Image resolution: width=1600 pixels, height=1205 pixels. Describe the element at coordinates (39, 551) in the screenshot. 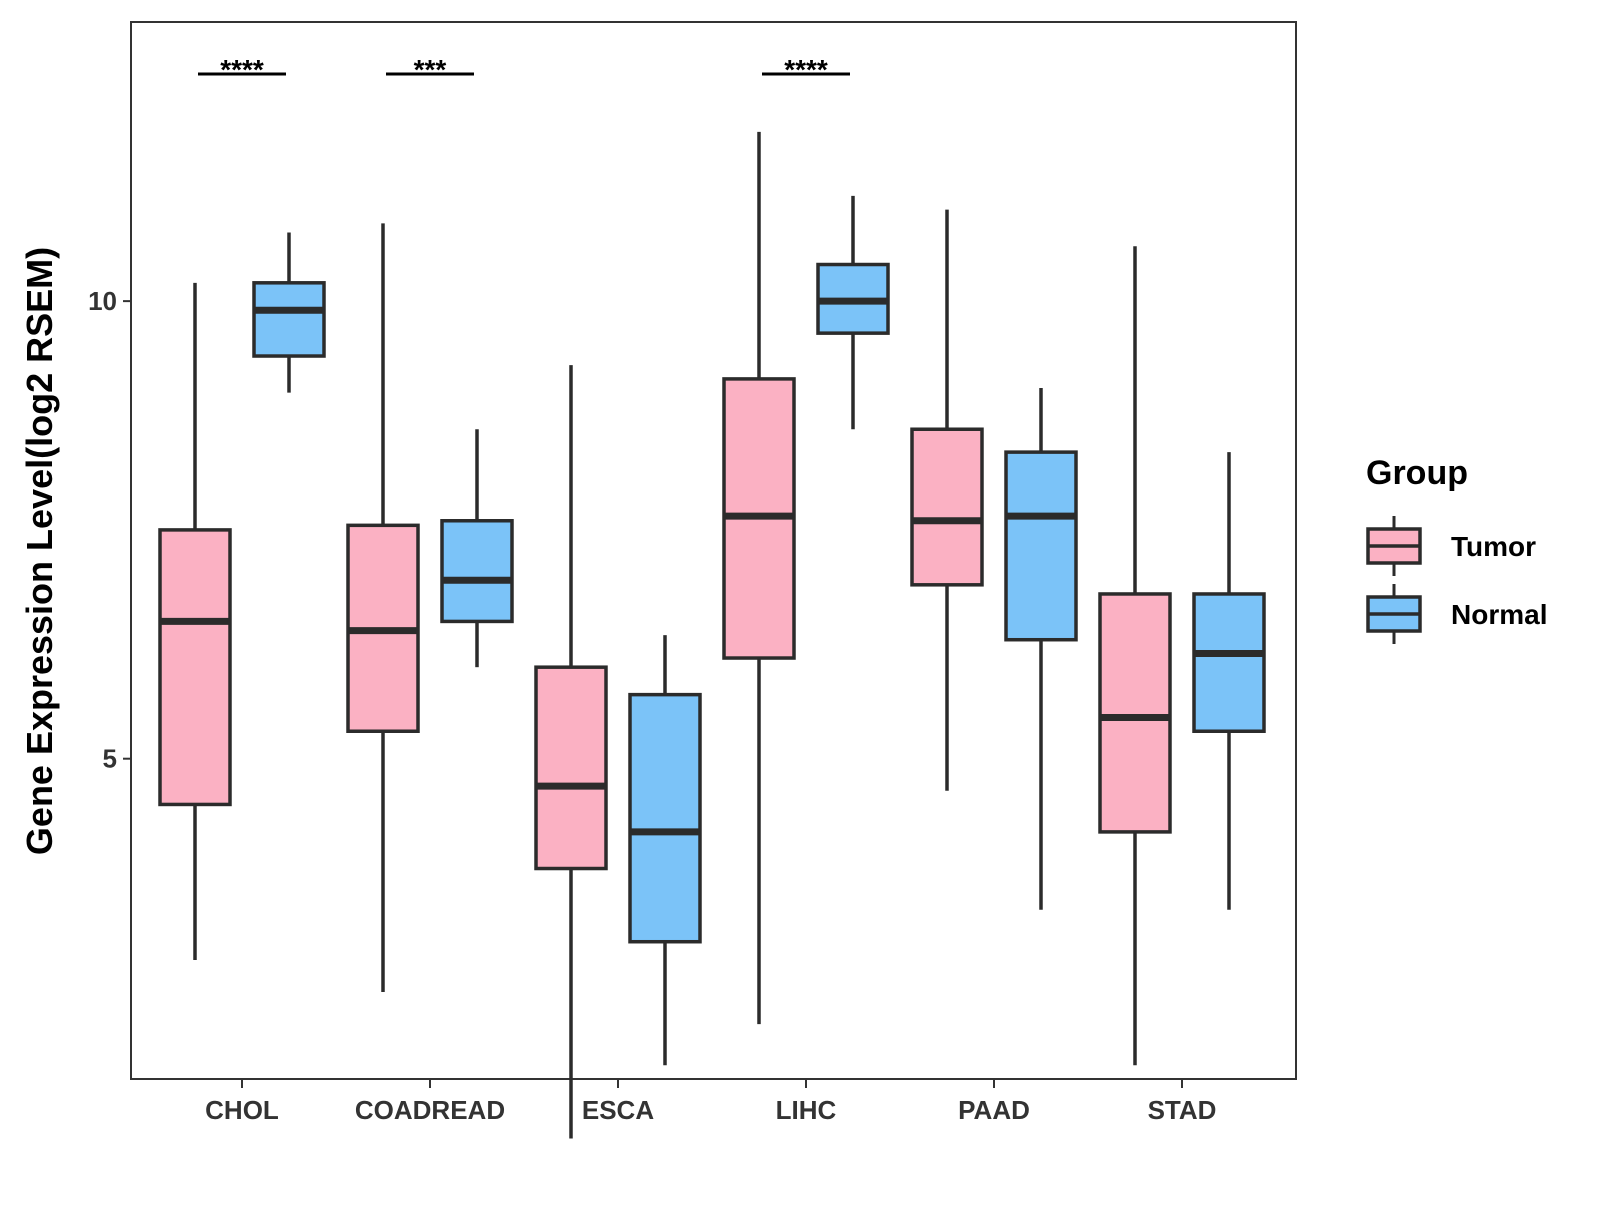

I see `y-axis-title: Gene Expression Level(log2 RSEM)` at that location.